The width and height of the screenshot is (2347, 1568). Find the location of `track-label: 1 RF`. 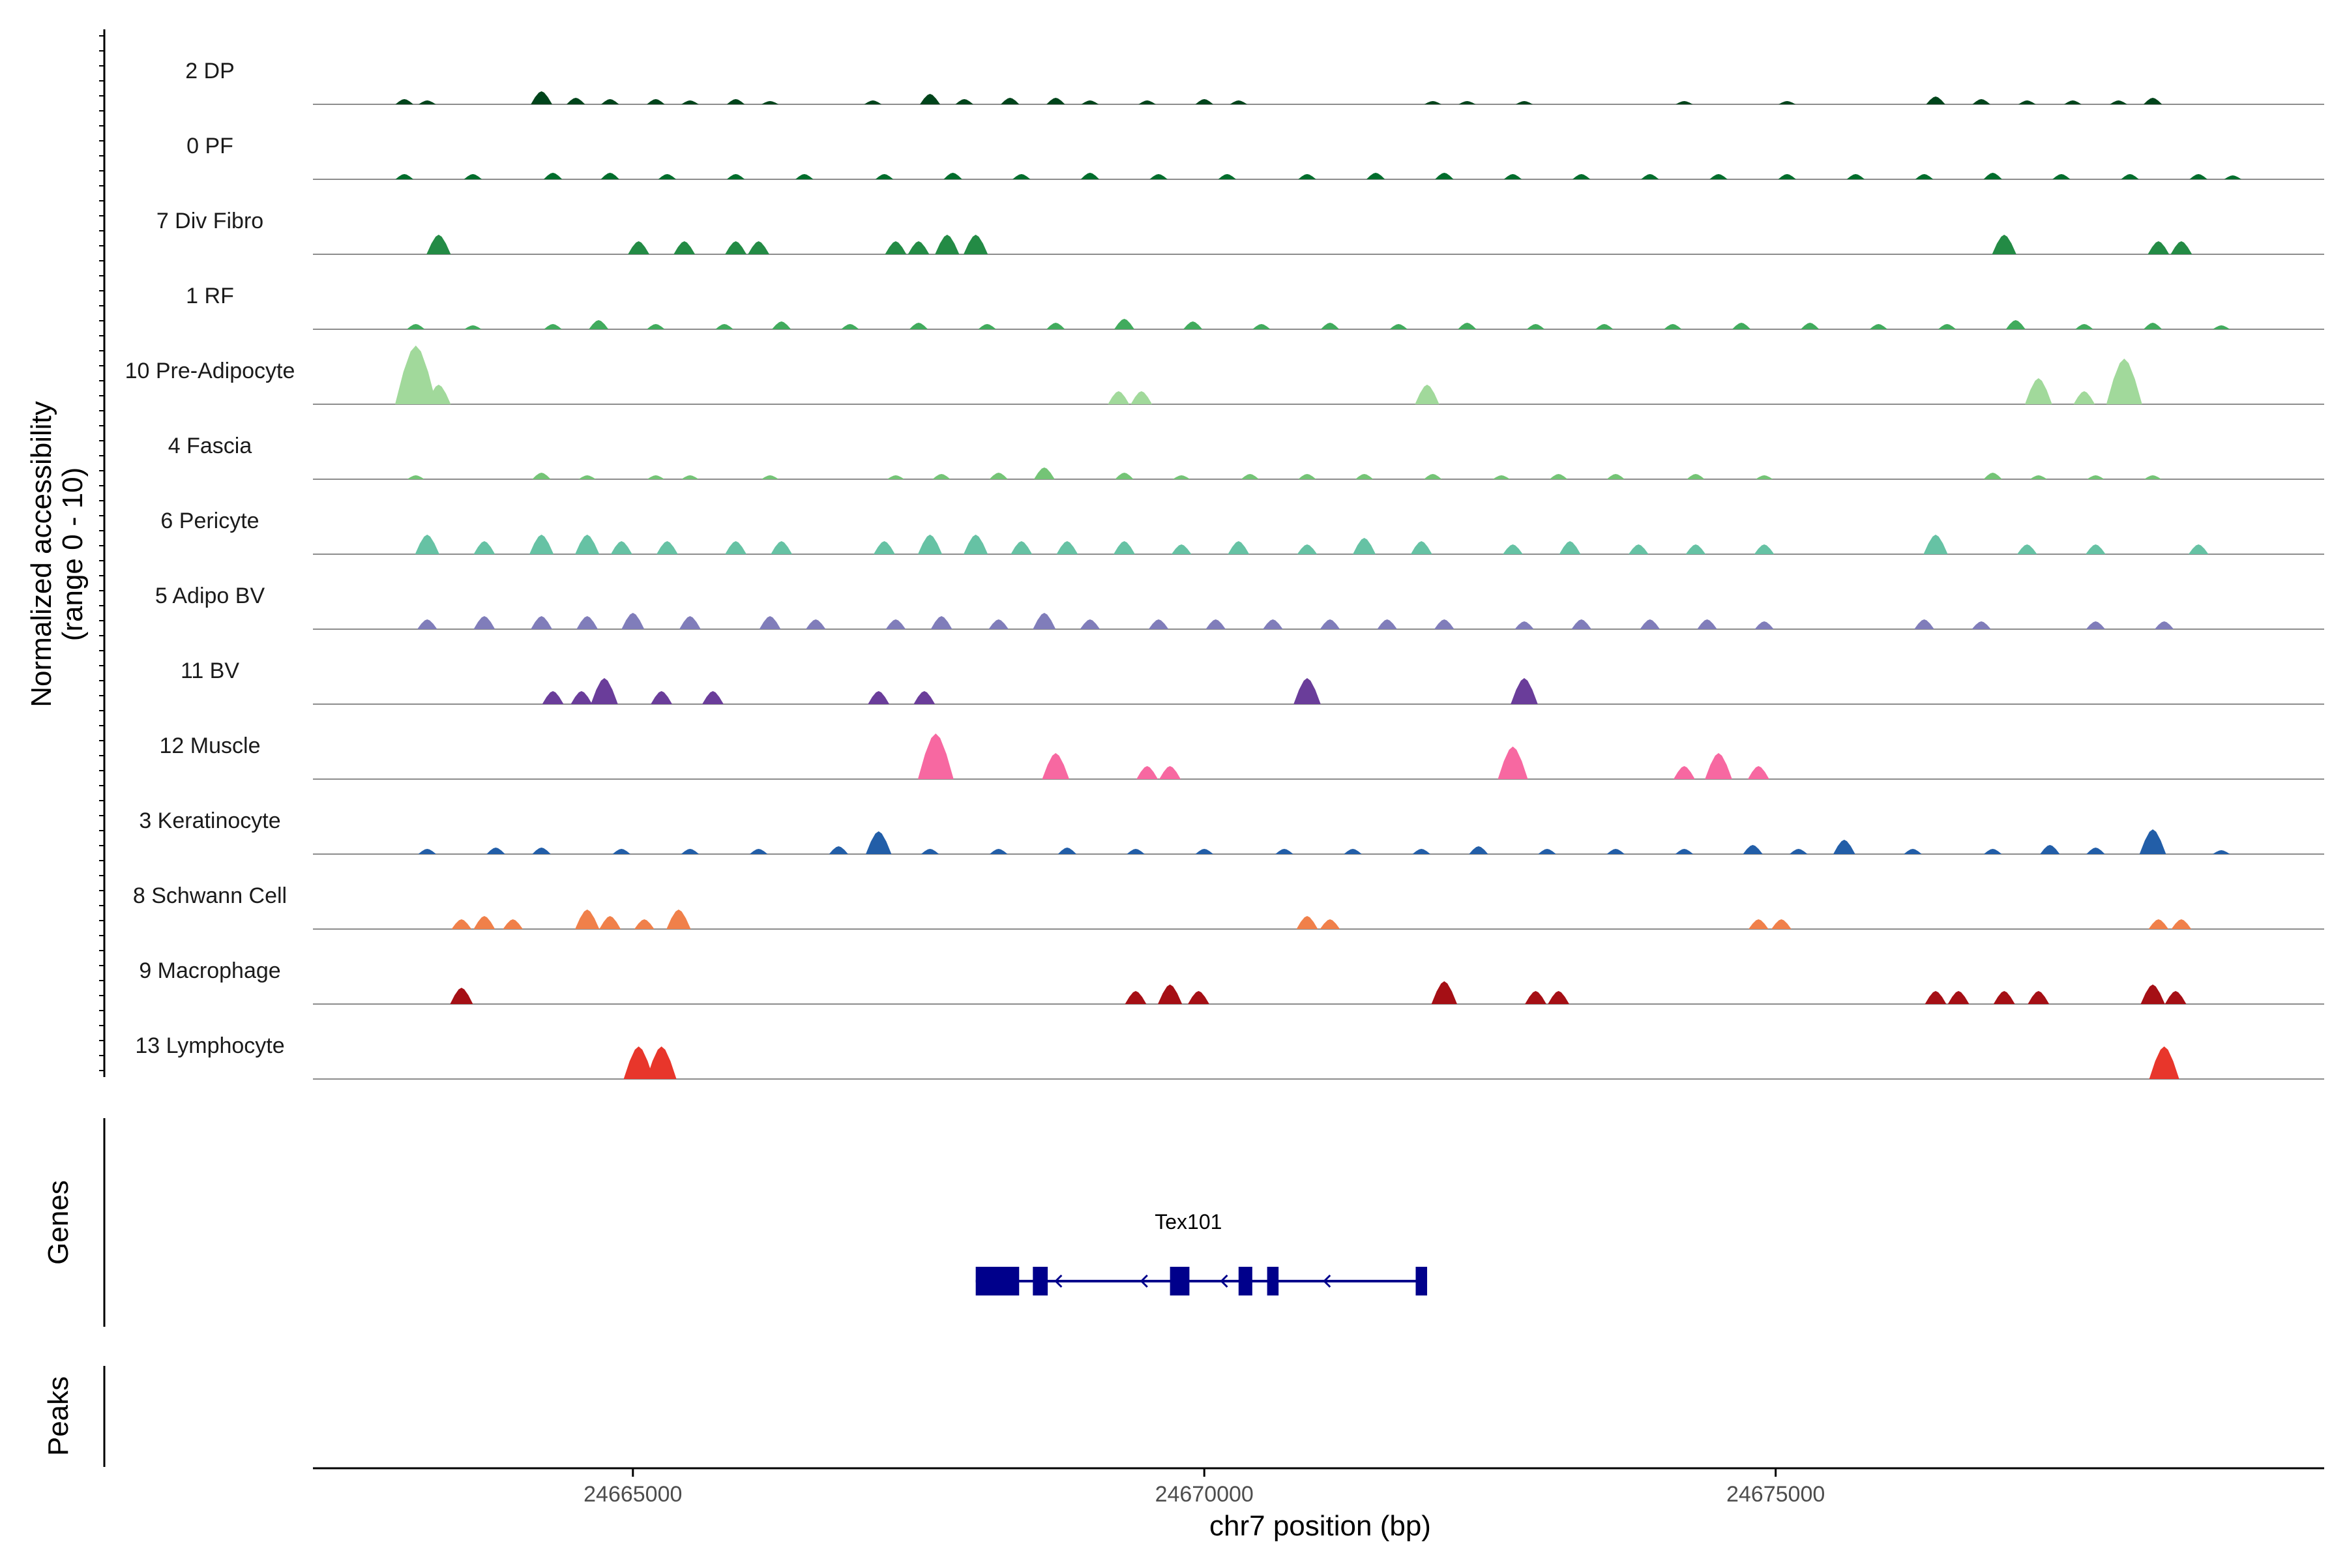

track-label: 1 RF is located at coordinates (210, 296).